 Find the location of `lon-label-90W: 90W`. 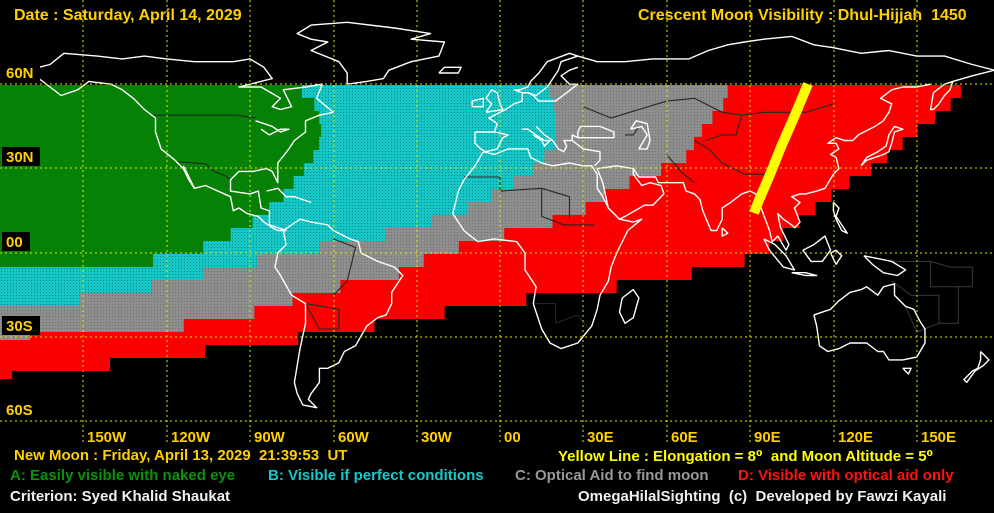

lon-label-90W: 90W is located at coordinates (270, 437).